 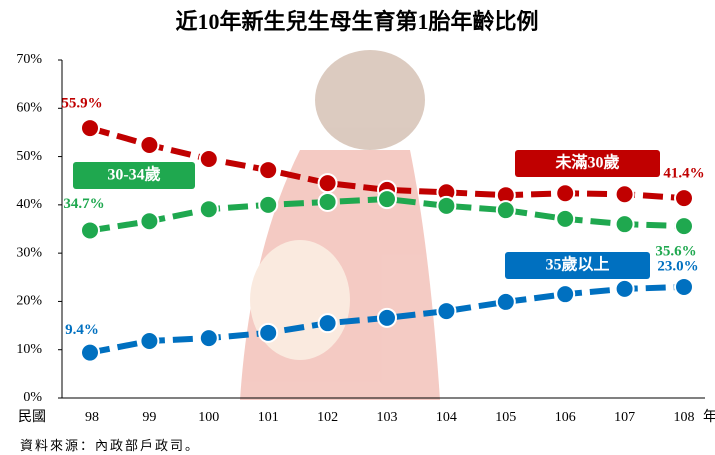 I want to click on value-label: 23.0%, so click(x=677, y=266).